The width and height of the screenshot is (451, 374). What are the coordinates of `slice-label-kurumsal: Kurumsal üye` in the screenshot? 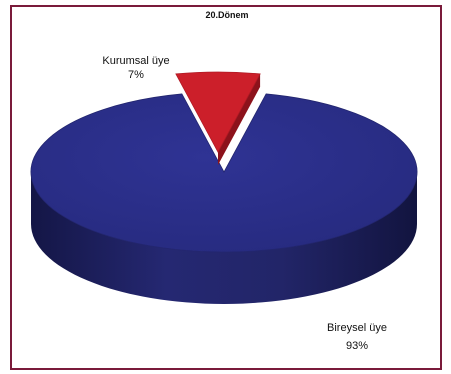 It's located at (135, 61).